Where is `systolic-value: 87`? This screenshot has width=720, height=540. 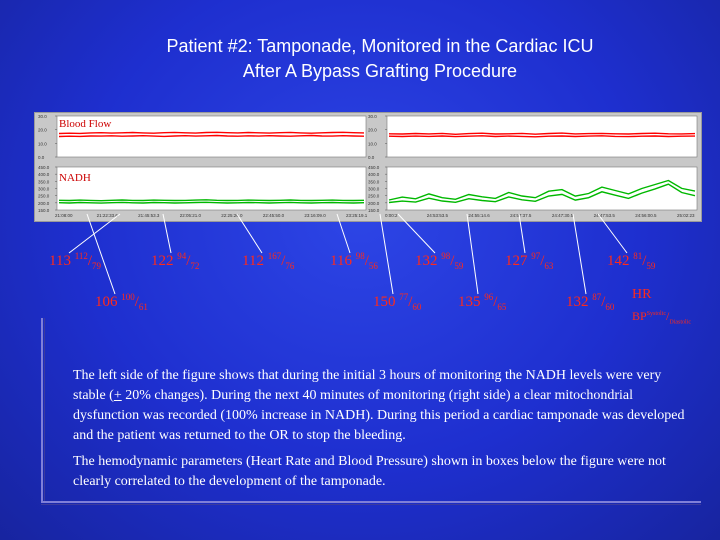
systolic-value: 87 is located at coordinates (597, 297).